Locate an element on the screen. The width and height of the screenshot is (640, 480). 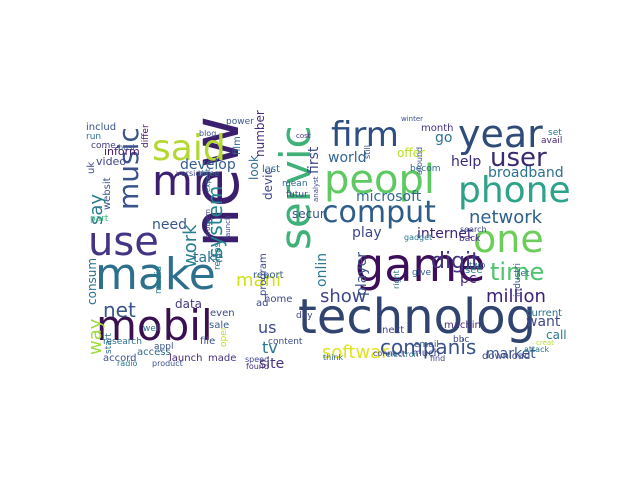
word-becom: becom is located at coordinates (425, 169).